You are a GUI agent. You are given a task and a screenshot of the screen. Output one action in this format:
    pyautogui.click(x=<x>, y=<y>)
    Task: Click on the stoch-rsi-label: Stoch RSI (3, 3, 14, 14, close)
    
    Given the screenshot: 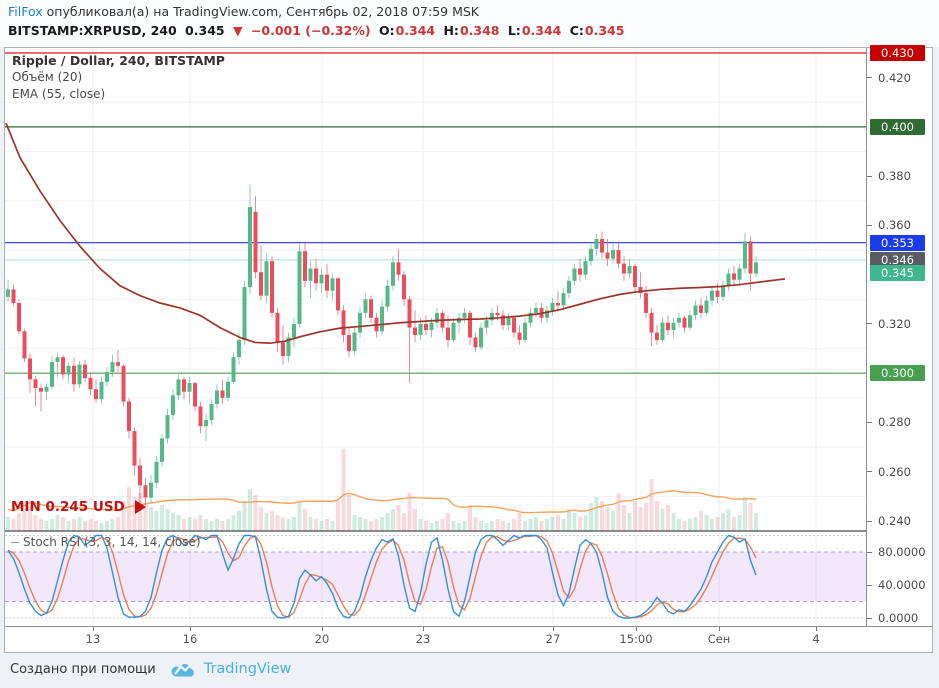 What is the action you would take?
    pyautogui.click(x=106, y=542)
    